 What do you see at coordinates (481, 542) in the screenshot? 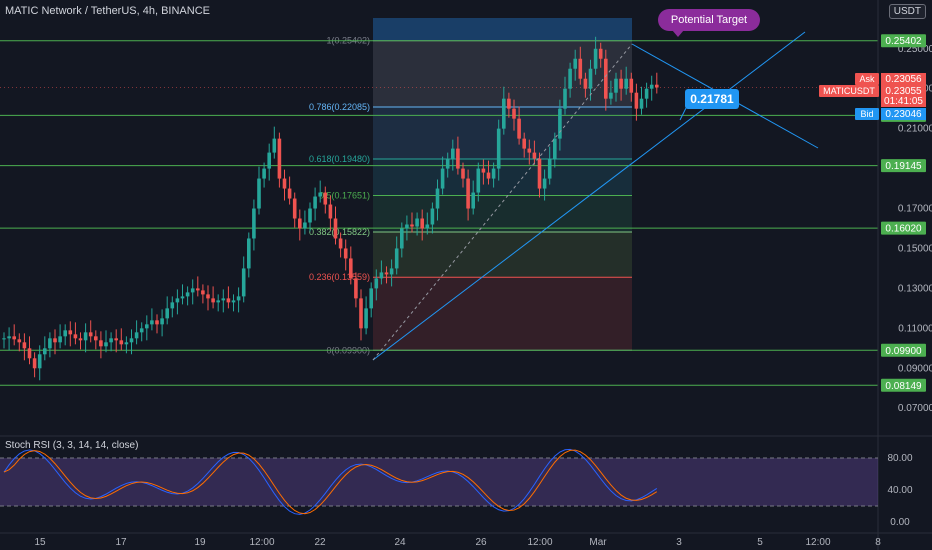
I see `time-axis-tick: 26` at bounding box center [481, 542].